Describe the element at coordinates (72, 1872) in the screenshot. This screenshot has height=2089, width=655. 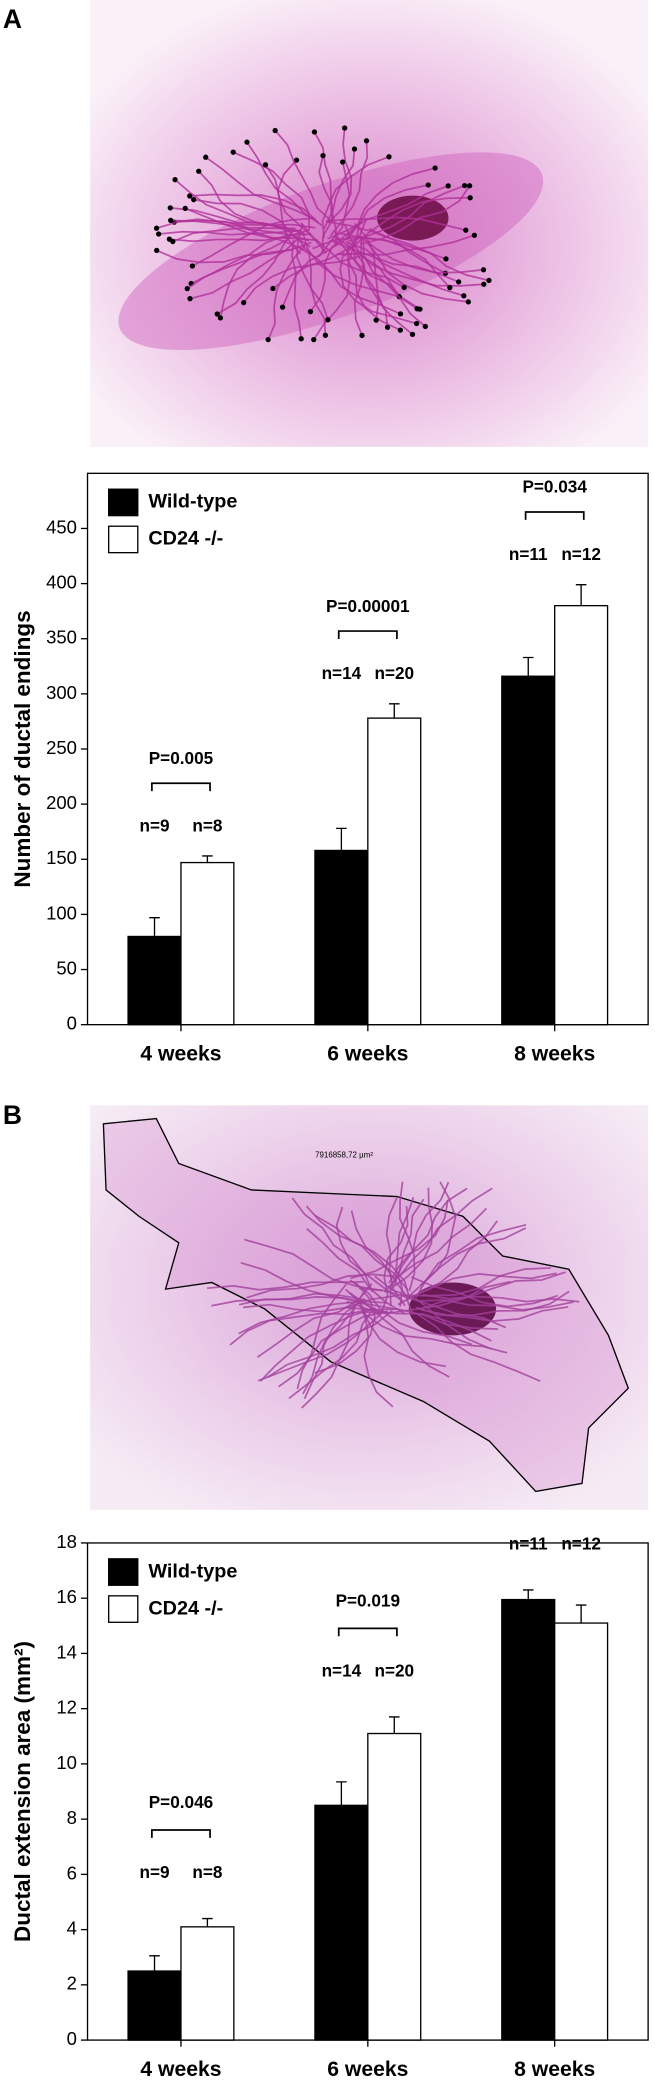
I see `y-tick-label: 6` at that location.